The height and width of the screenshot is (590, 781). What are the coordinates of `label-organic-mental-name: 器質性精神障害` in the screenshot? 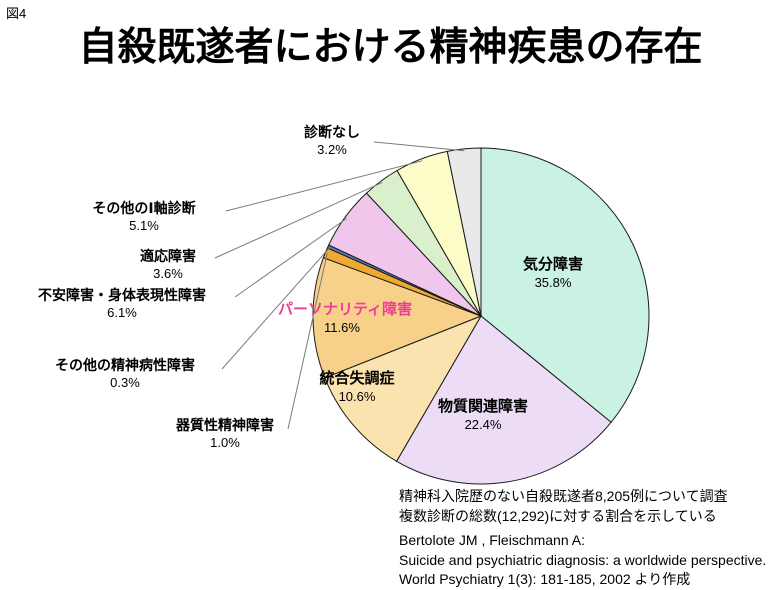 It's located at (225, 425).